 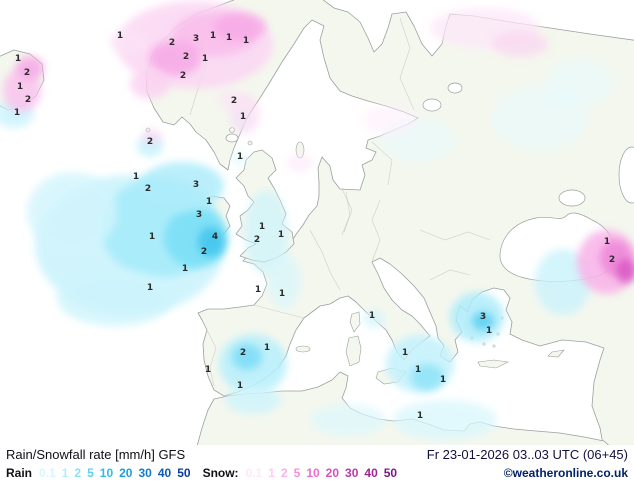 What do you see at coordinates (90, 473) in the screenshot?
I see `rain-scale-value: 5` at bounding box center [90, 473].